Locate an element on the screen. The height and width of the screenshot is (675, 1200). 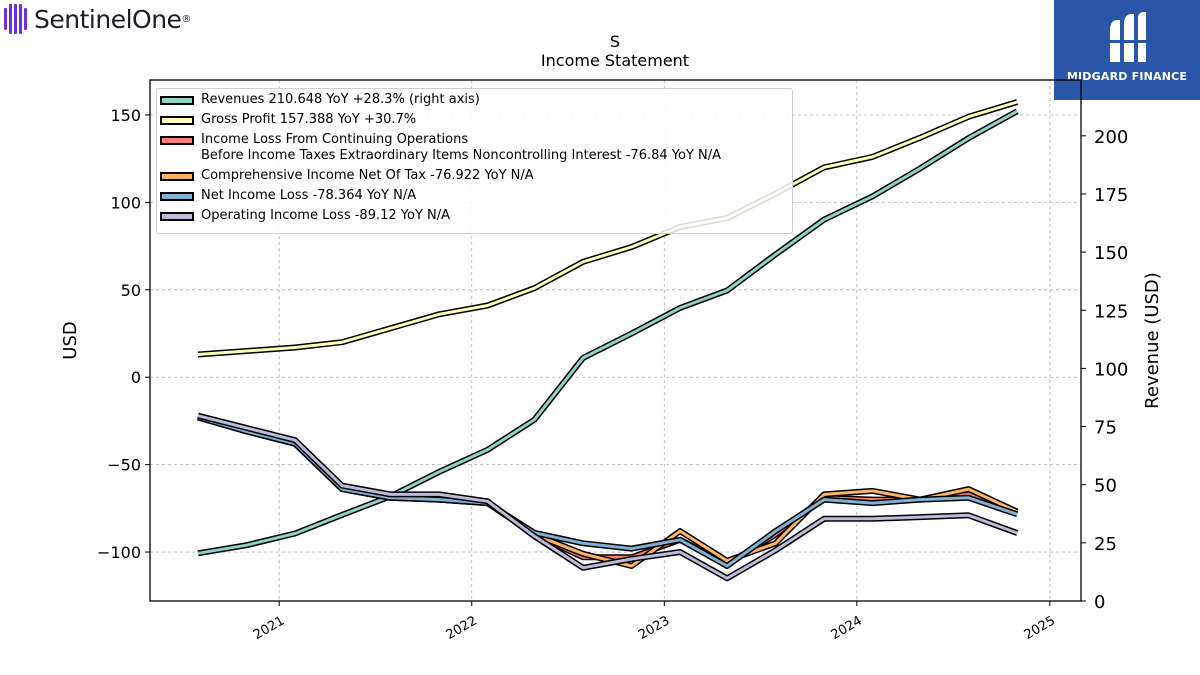
x-tick-label: 2025 is located at coordinates (1040, 628).